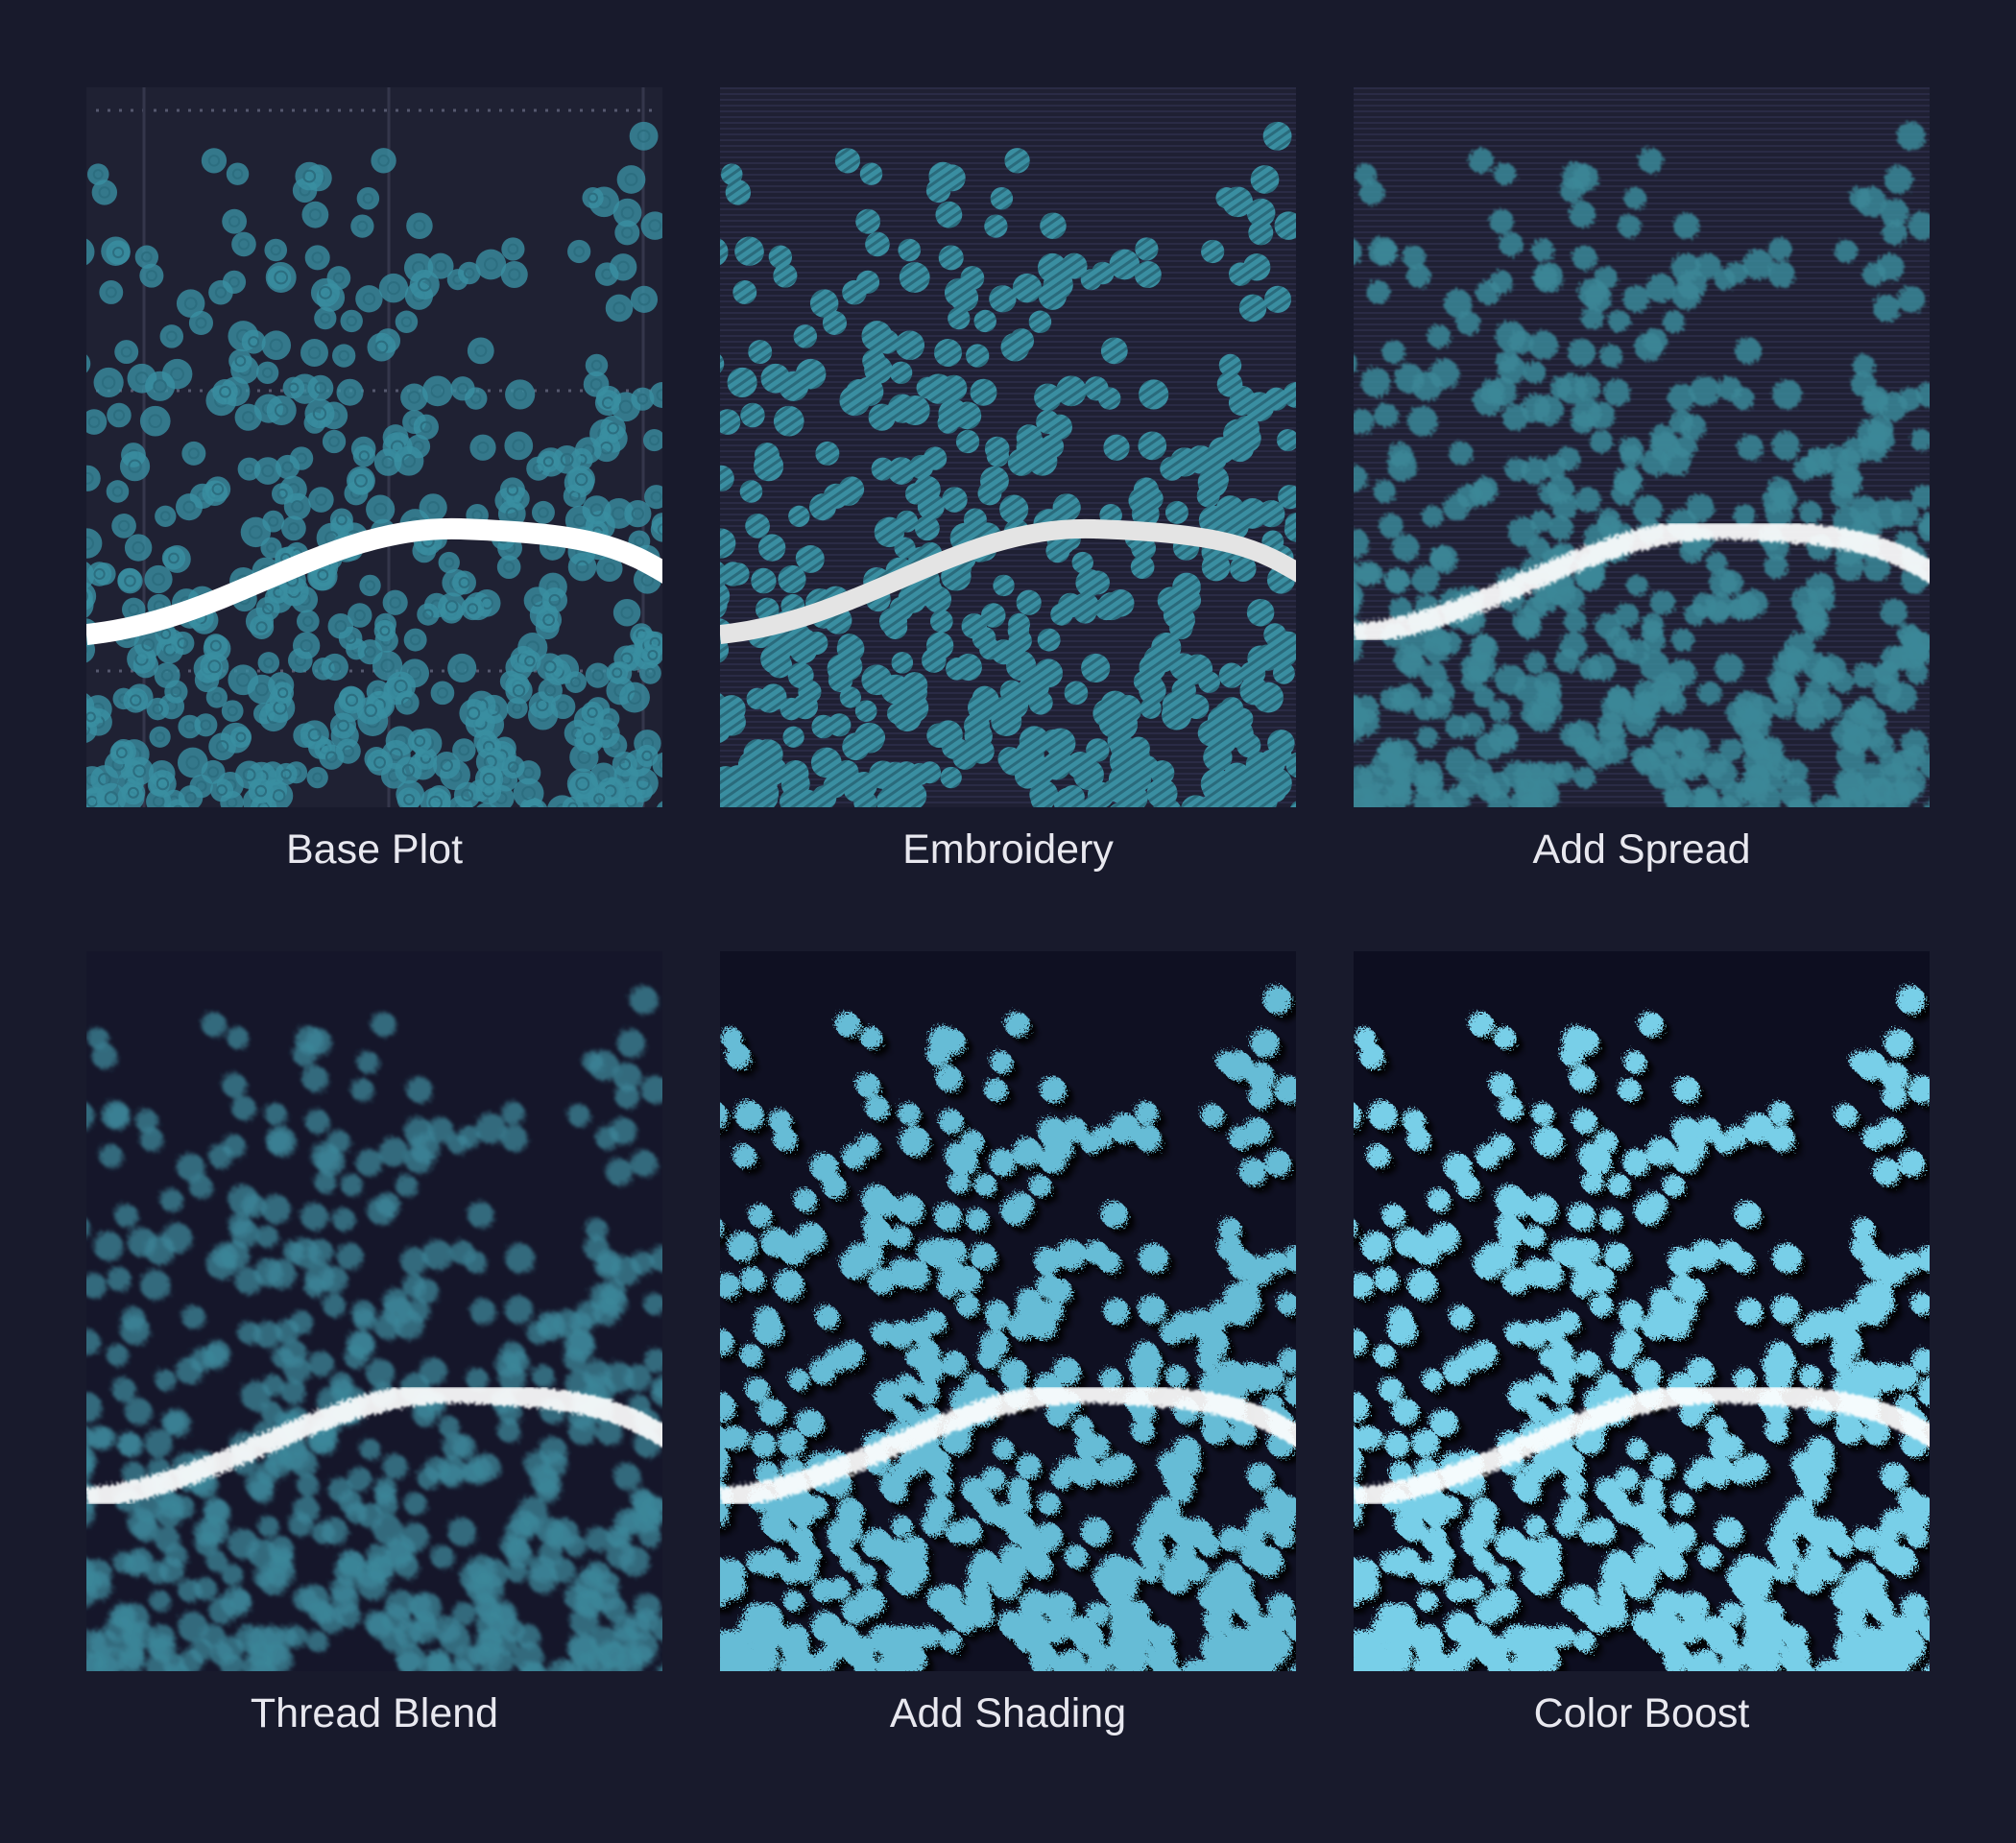  Describe the element at coordinates (374, 581) in the screenshot. I see `trend-curve` at that location.